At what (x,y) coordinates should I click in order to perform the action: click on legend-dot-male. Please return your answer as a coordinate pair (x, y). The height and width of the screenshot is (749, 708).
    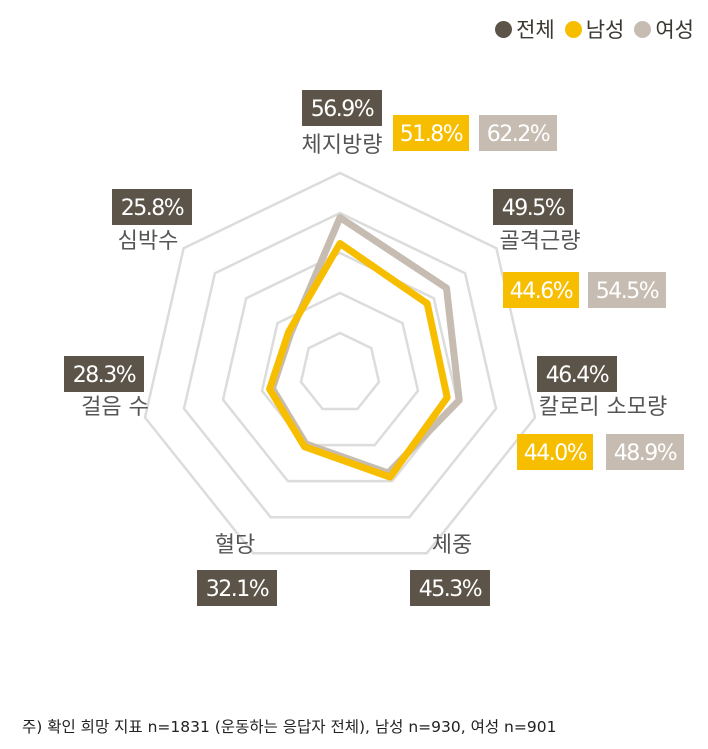
    Looking at the image, I should click on (573, 29).